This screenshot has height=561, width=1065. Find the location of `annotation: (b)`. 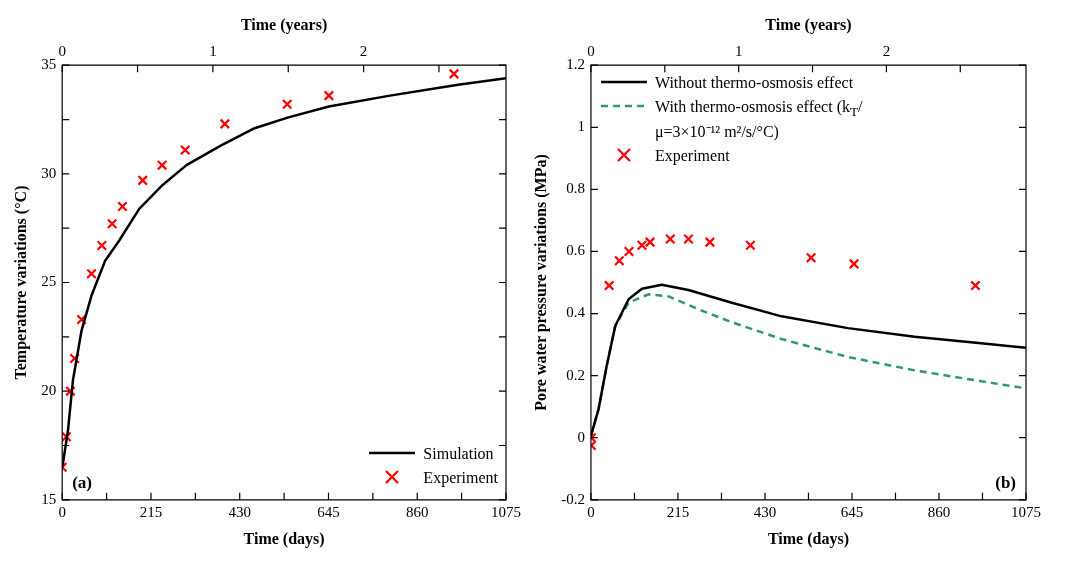

annotation: (b) is located at coordinates (1005, 482).